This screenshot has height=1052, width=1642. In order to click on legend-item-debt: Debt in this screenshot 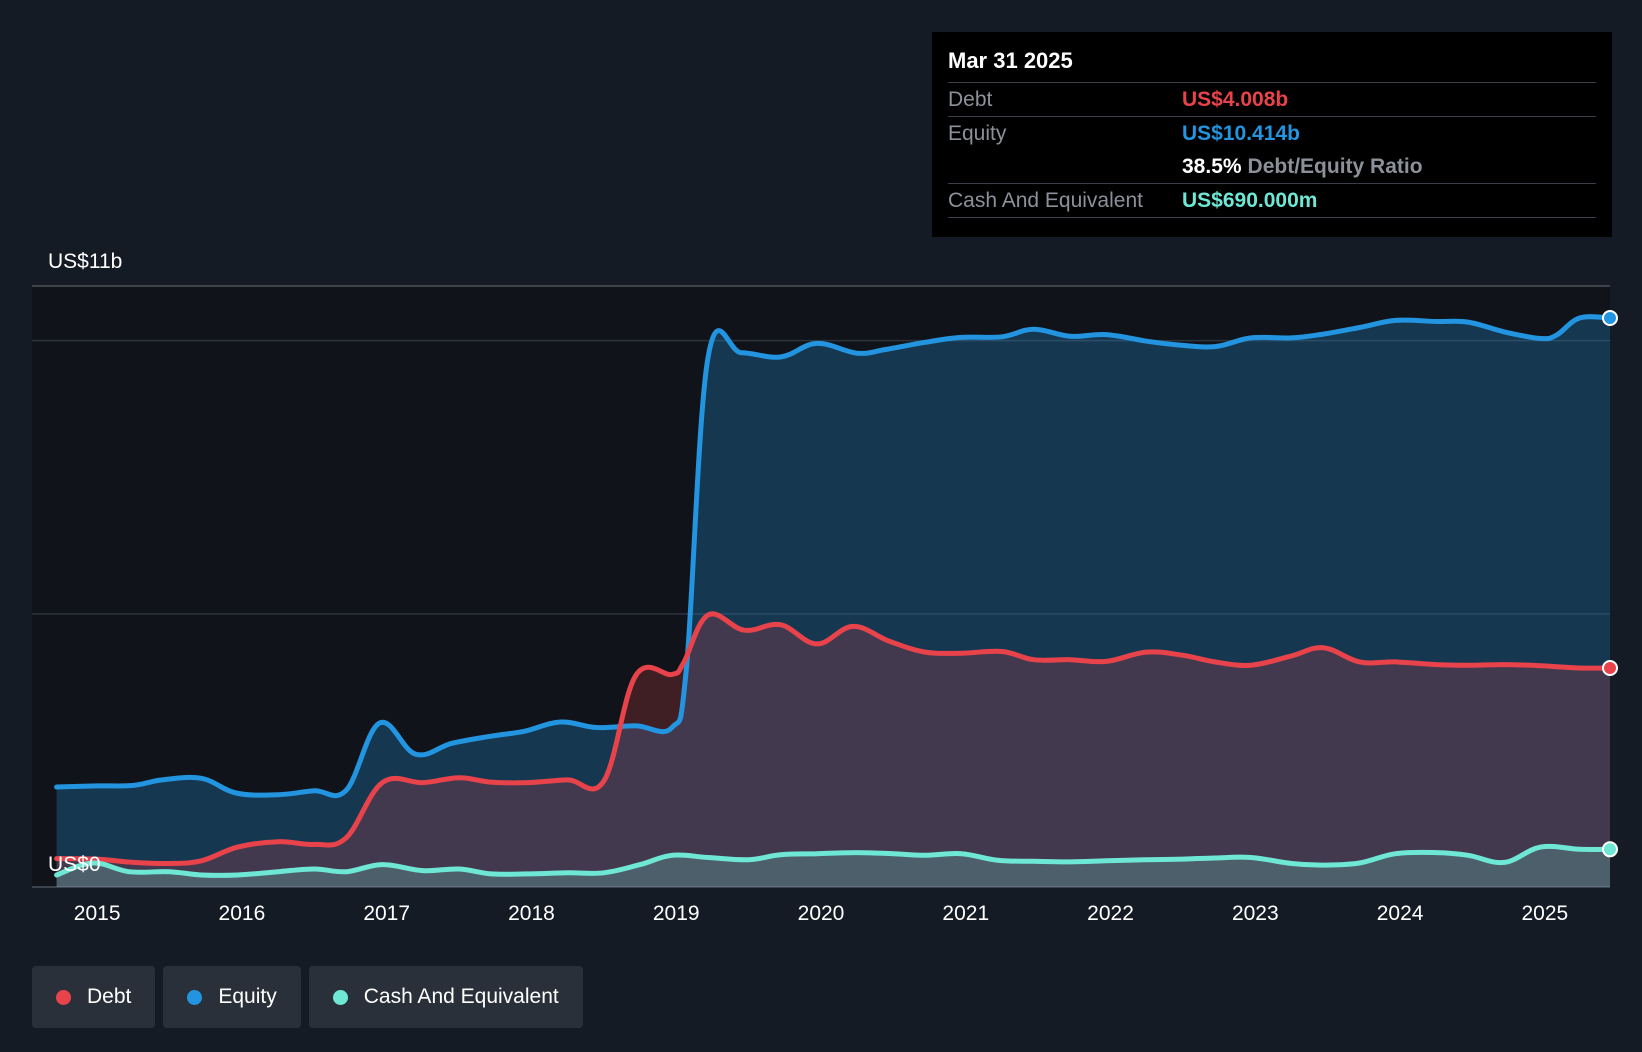, I will do `click(94, 997)`.